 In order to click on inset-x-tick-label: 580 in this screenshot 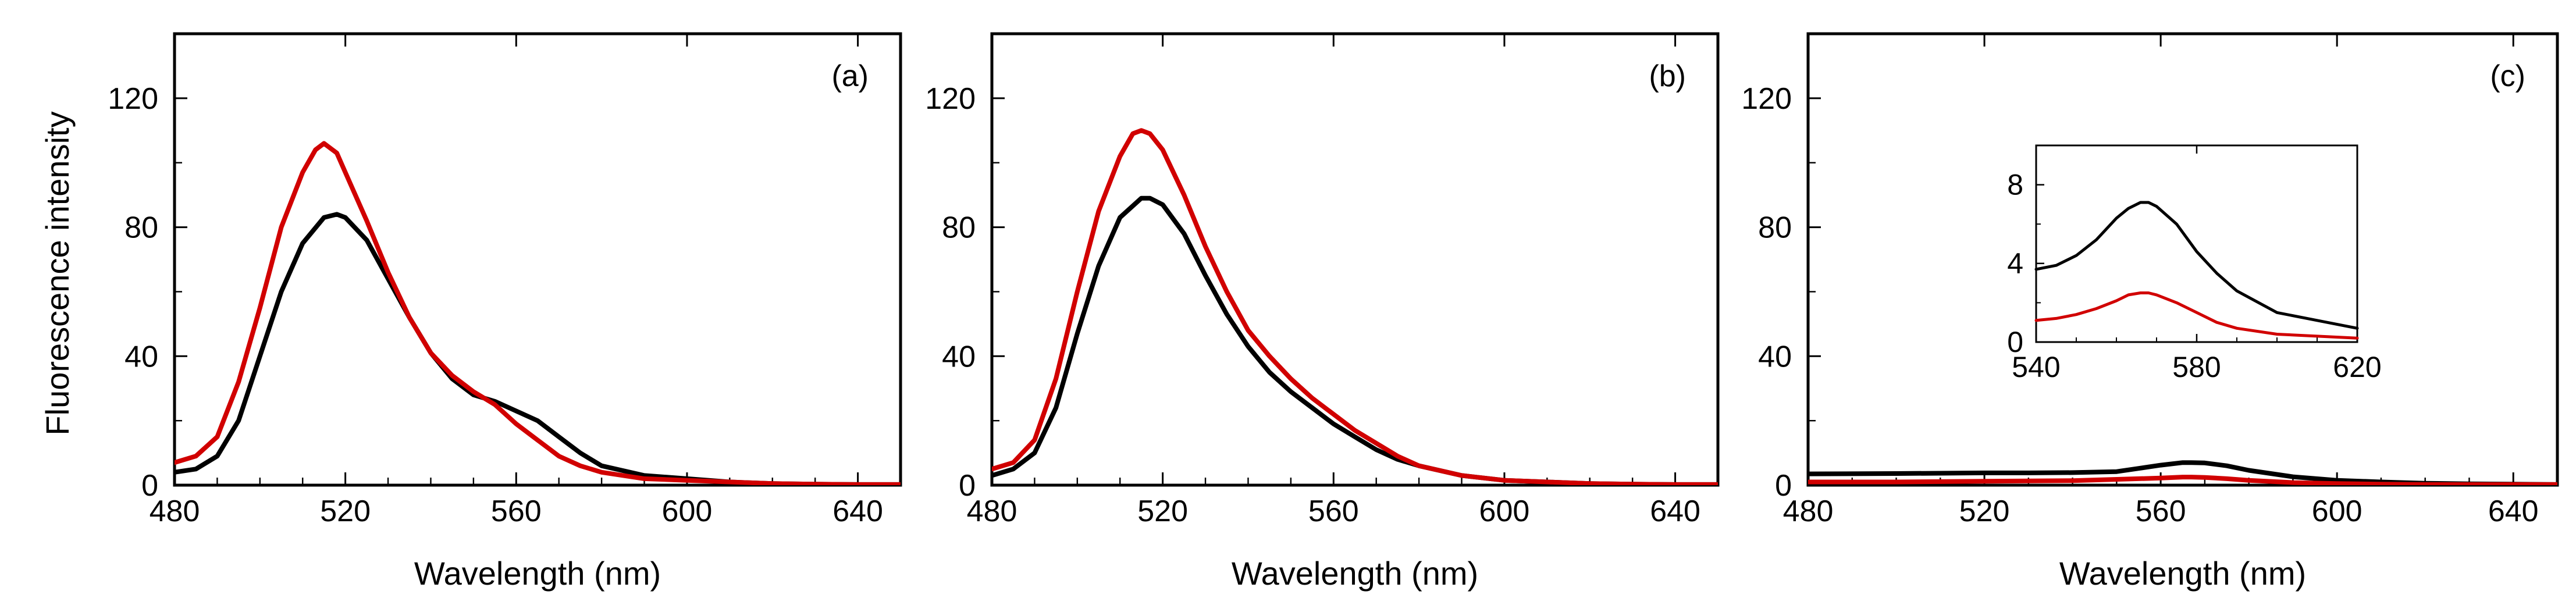, I will do `click(2196, 367)`.